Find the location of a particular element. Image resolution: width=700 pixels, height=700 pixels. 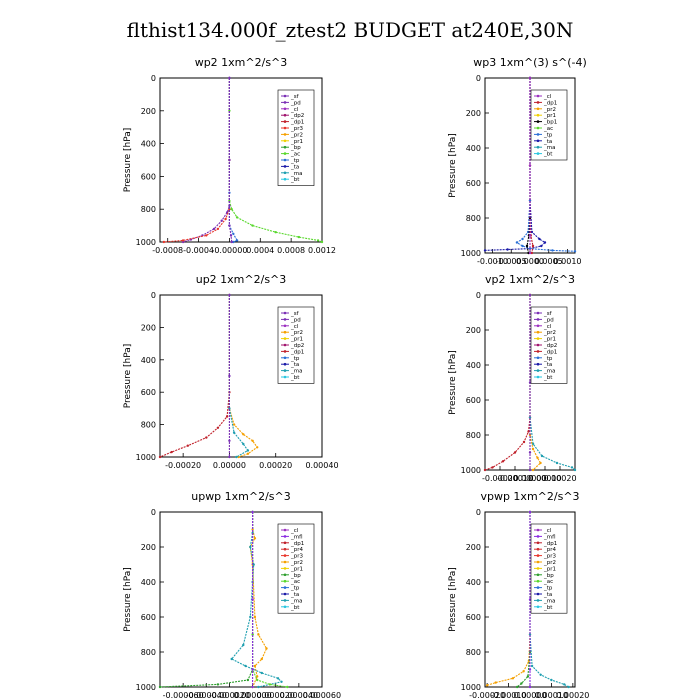

x-tick-label: -0.000060 is located at coordinates (183, 695).